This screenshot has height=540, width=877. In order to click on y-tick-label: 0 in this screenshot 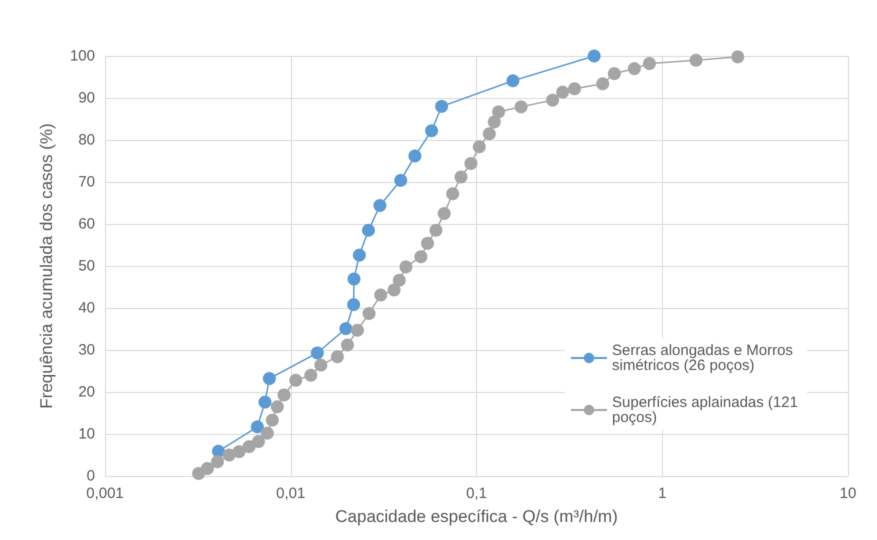, I will do `click(90, 476)`.